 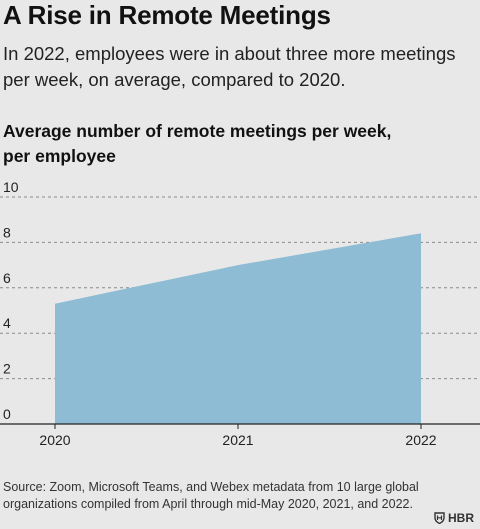 What do you see at coordinates (237, 440) in the screenshot?
I see `x-tick-label: 2021` at bounding box center [237, 440].